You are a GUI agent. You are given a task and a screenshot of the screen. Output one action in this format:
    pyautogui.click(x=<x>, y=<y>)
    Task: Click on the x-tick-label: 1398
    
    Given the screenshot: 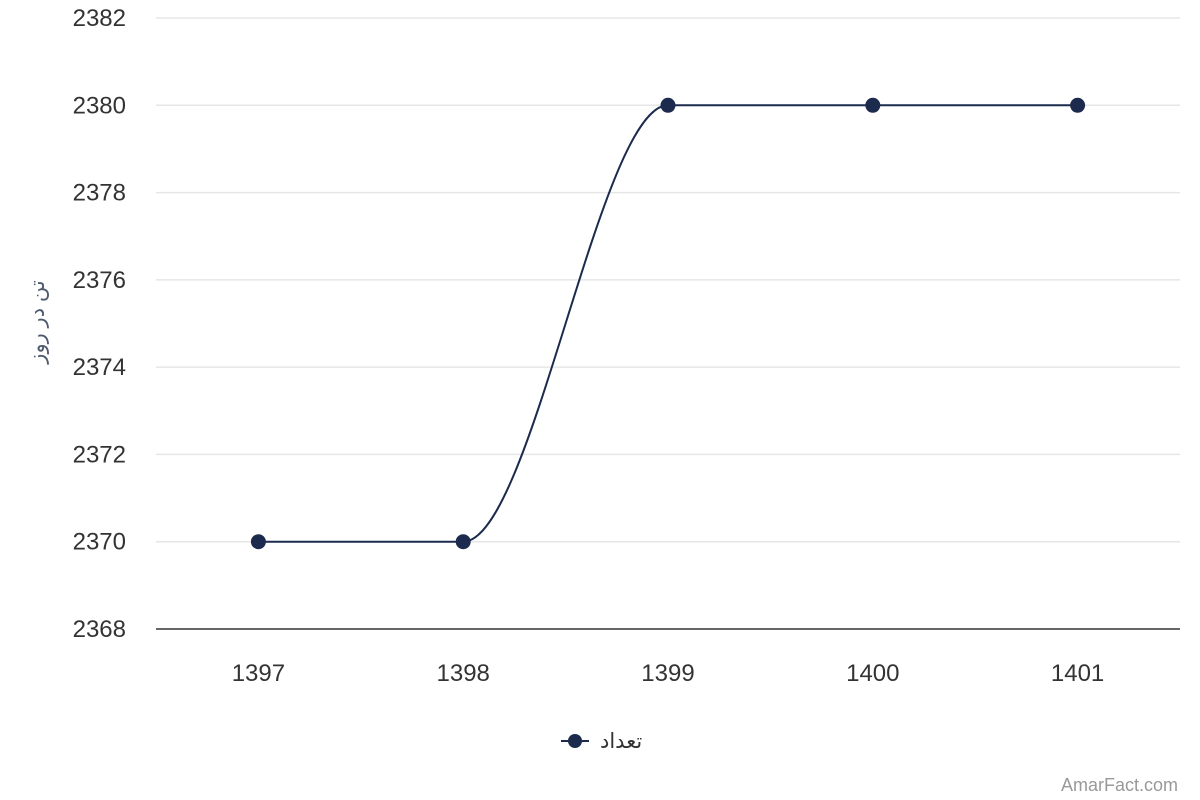 What is the action you would take?
    pyautogui.click(x=463, y=673)
    